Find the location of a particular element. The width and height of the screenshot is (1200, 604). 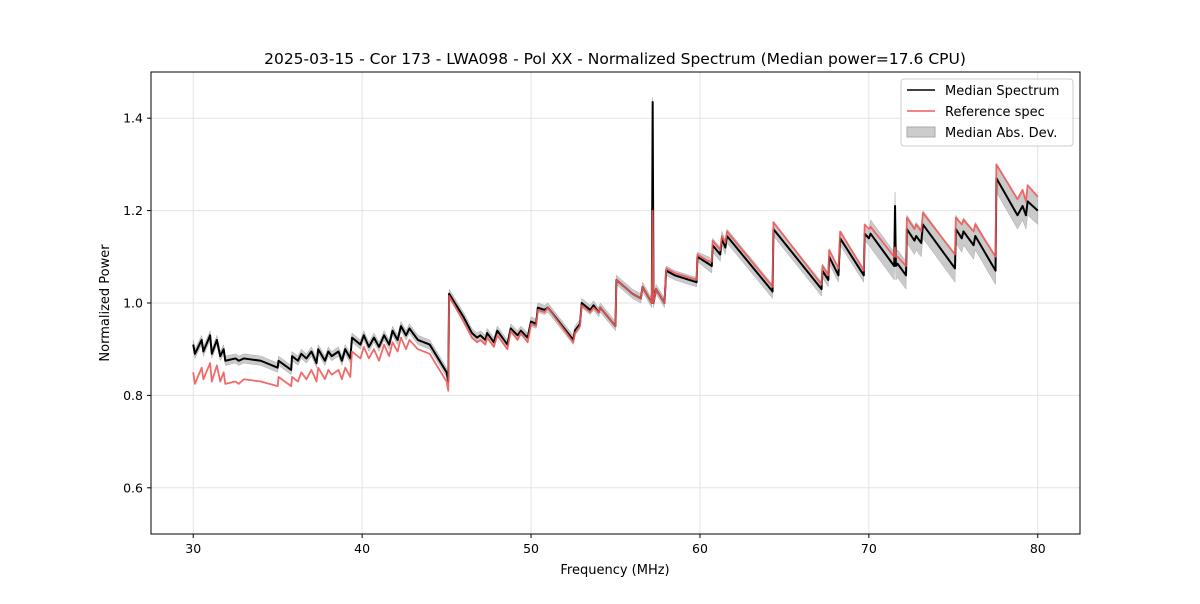

x-axis-label: Frequency (MHz) is located at coordinates (614, 570).